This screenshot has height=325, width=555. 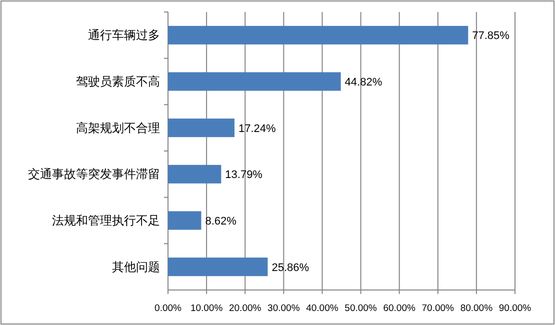 I want to click on x-tick-label: 30.00%, so click(x=284, y=308).